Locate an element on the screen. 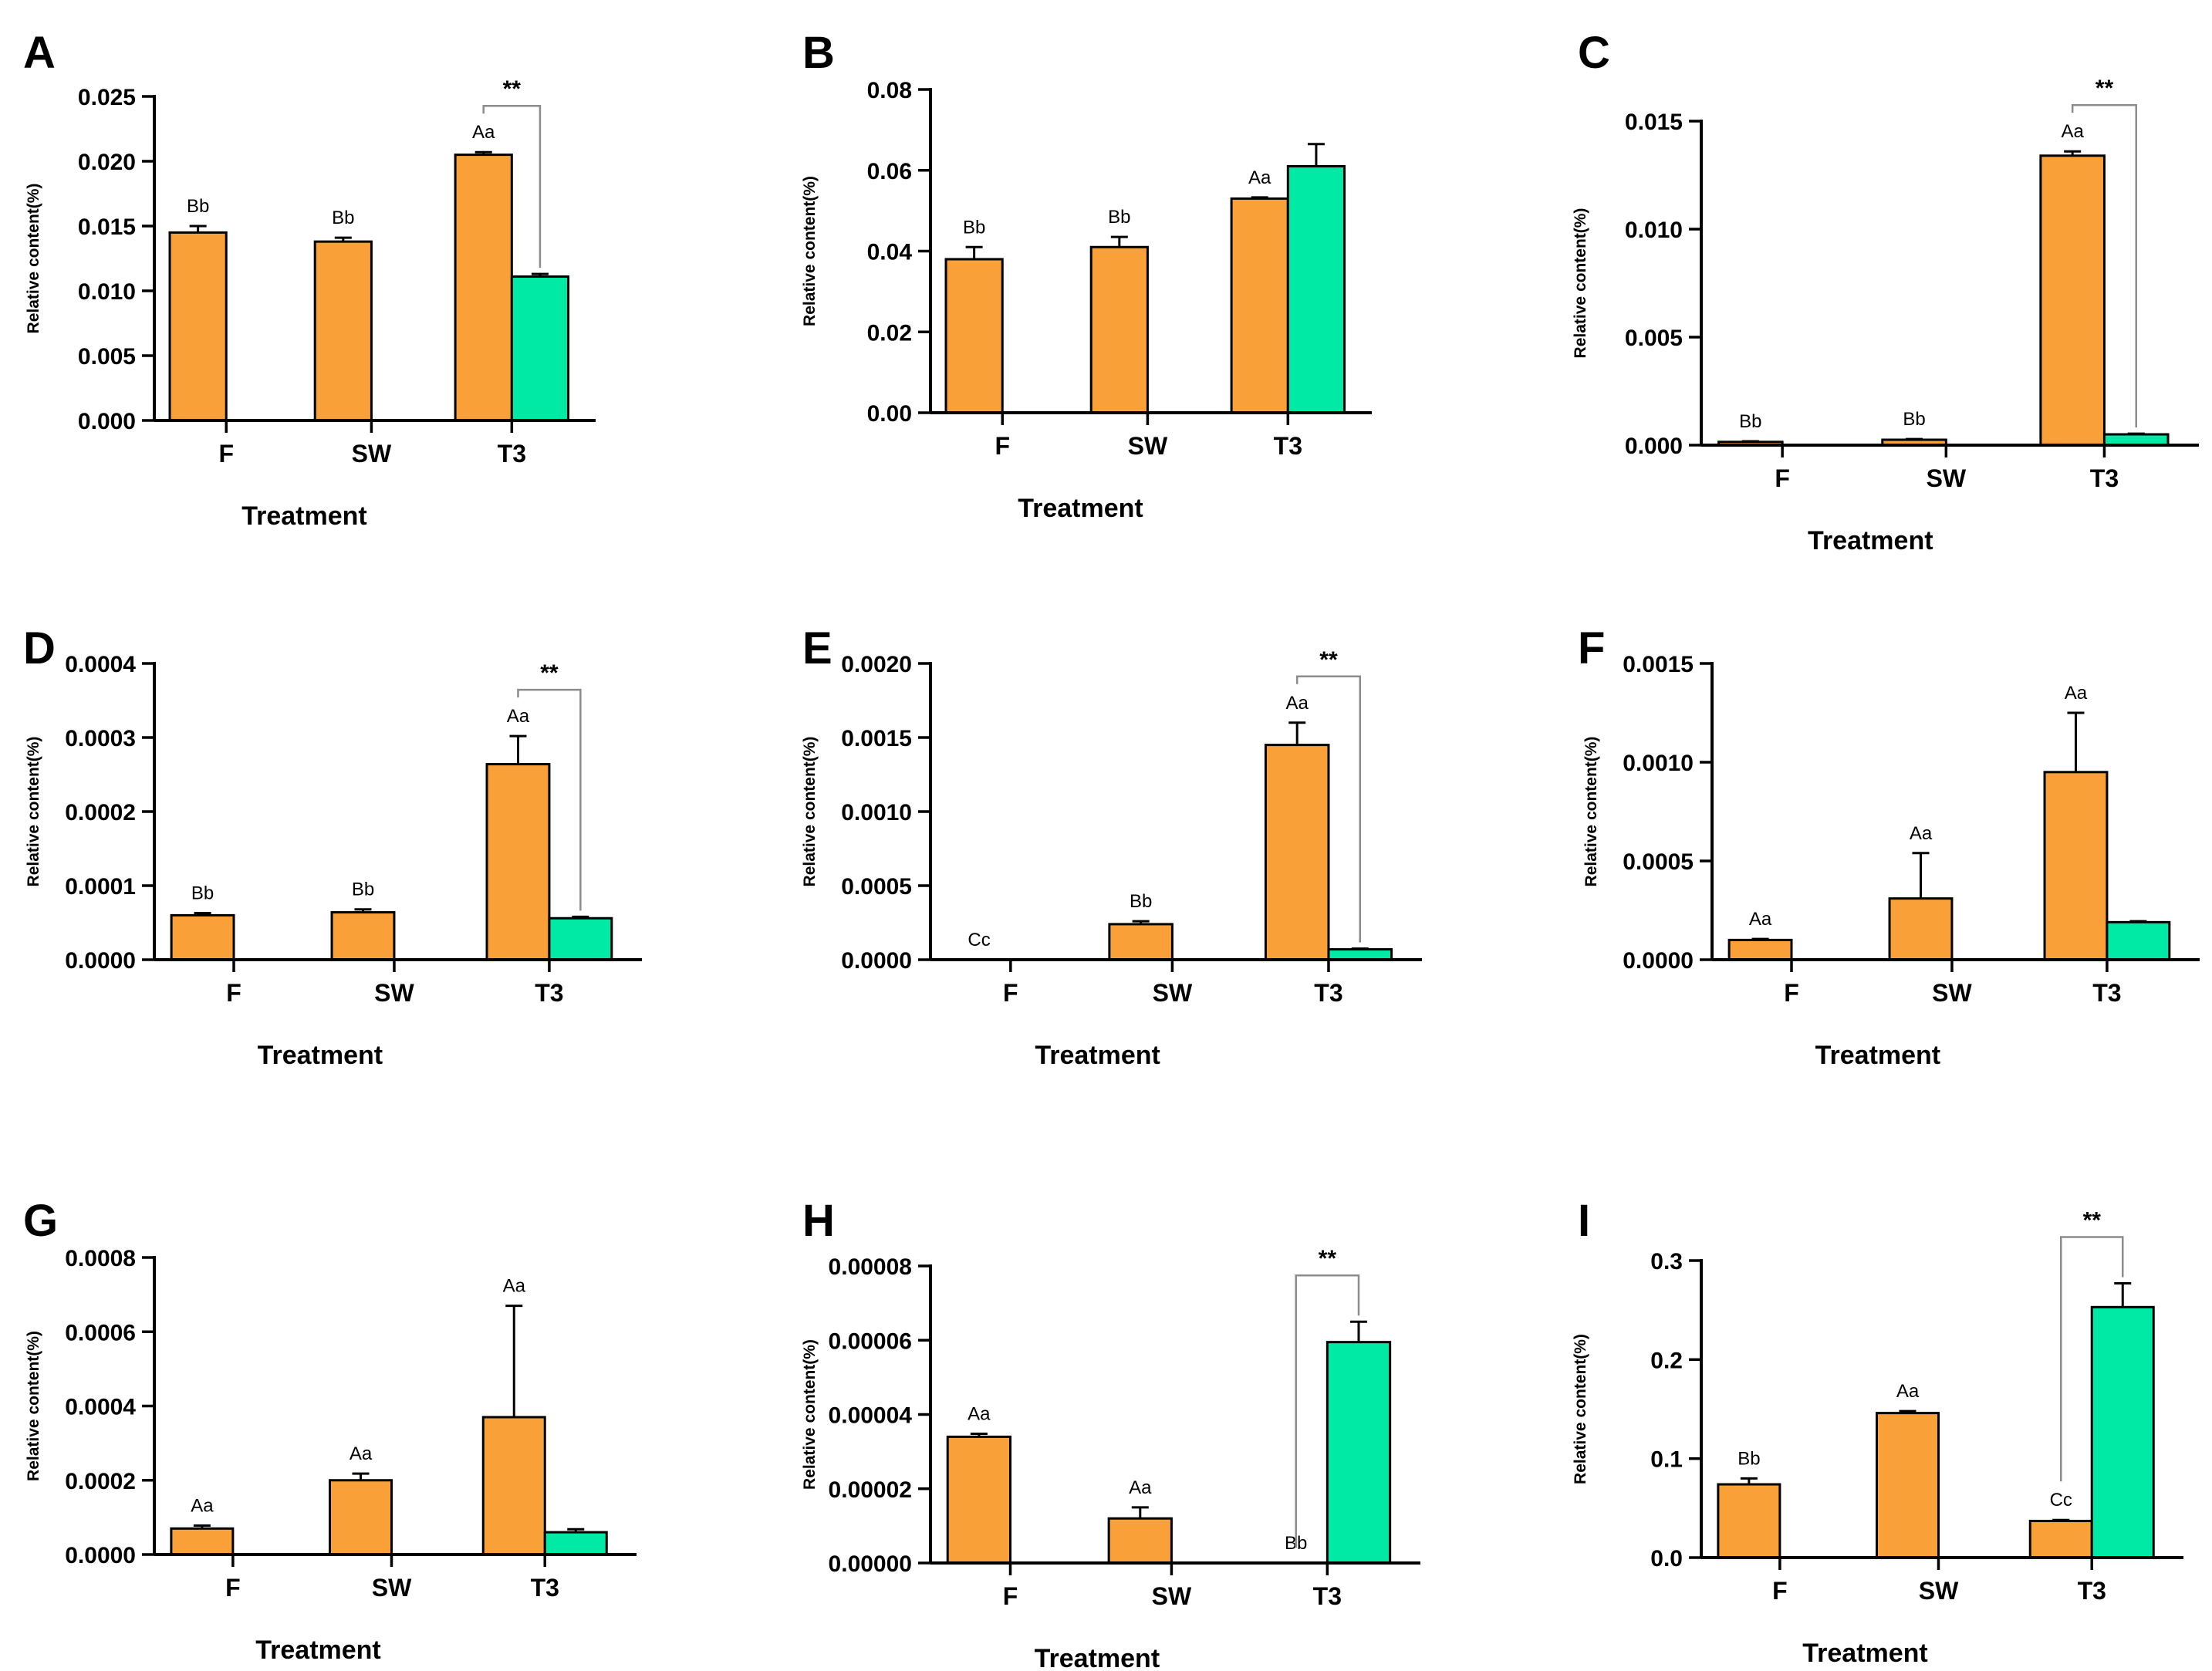 The image size is (2212, 1671). y-tick-label: 0.02 is located at coordinates (889, 333).